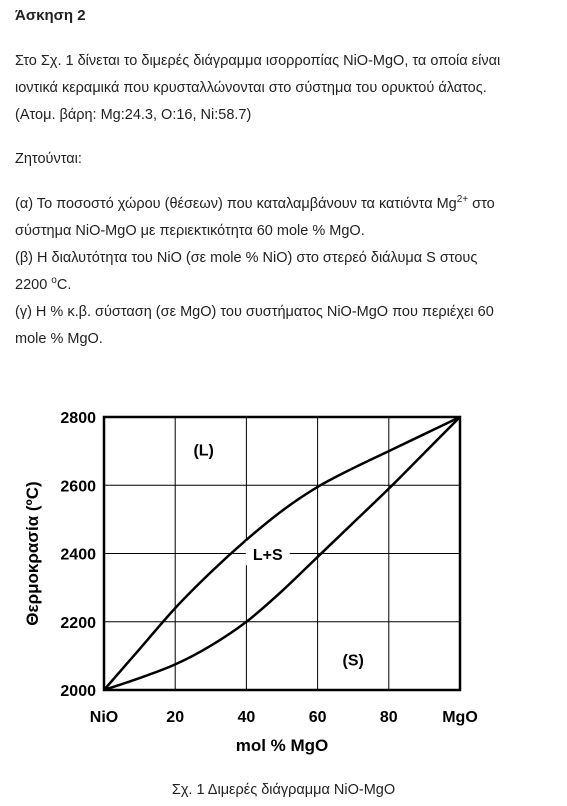  Describe the element at coordinates (33, 285) in the screenshot. I see `question-b-temp: 2200` at that location.